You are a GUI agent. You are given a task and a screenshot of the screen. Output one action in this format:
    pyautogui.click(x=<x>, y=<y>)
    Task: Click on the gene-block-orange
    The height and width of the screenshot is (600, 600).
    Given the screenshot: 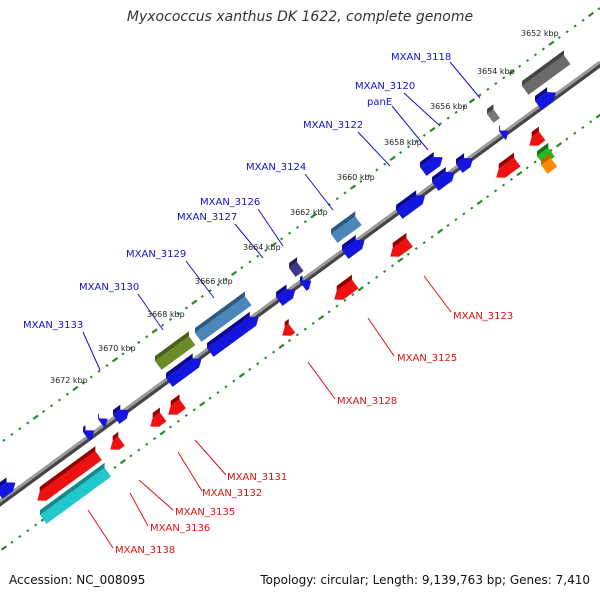 What is the action you would take?
    pyautogui.click(x=549, y=163)
    